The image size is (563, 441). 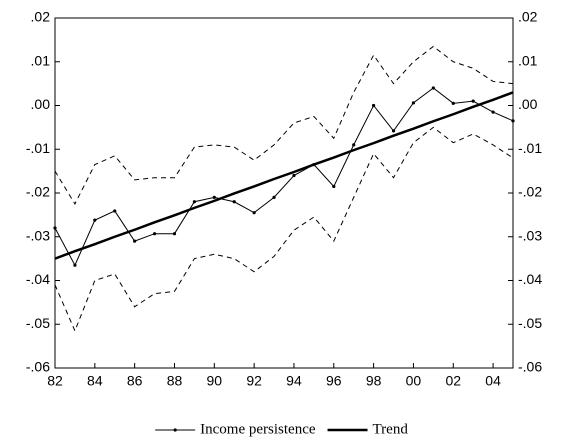 I want to click on x-tick-label: 98, so click(x=374, y=381).